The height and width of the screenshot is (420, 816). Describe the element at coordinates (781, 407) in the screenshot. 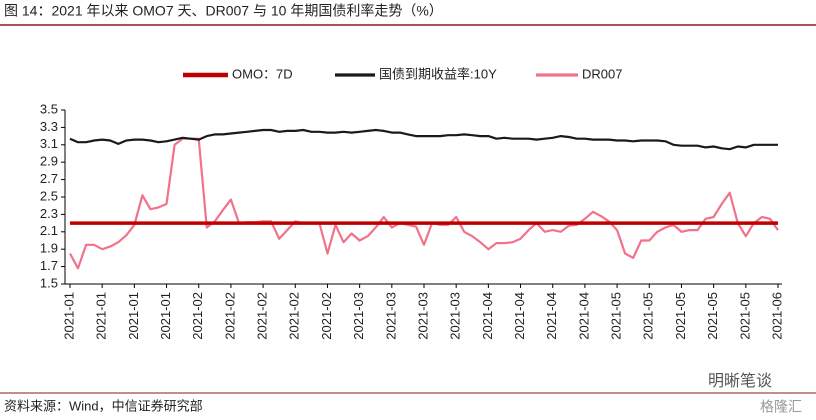

I see `watermark: 格隆汇` at that location.